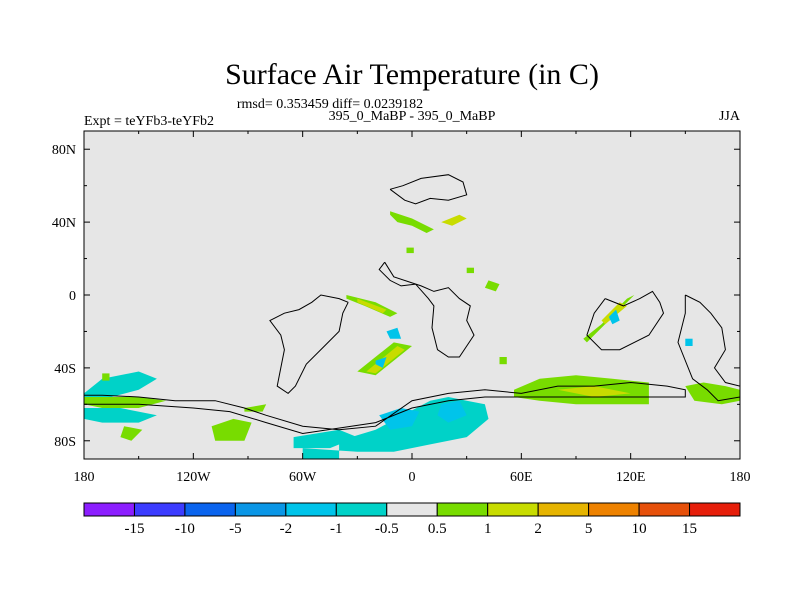 Image resolution: width=800 pixels, height=600 pixels. Describe the element at coordinates (185, 529) in the screenshot. I see `colorbar-label: -10` at that location.